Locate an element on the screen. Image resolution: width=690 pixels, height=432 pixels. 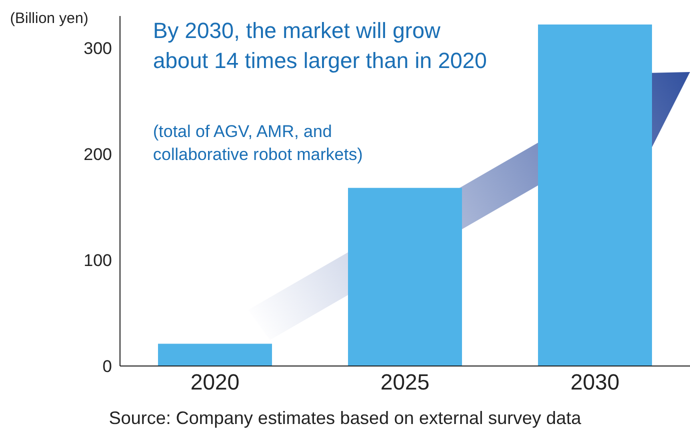
y-tick-label: 0 is located at coordinates (107, 366).